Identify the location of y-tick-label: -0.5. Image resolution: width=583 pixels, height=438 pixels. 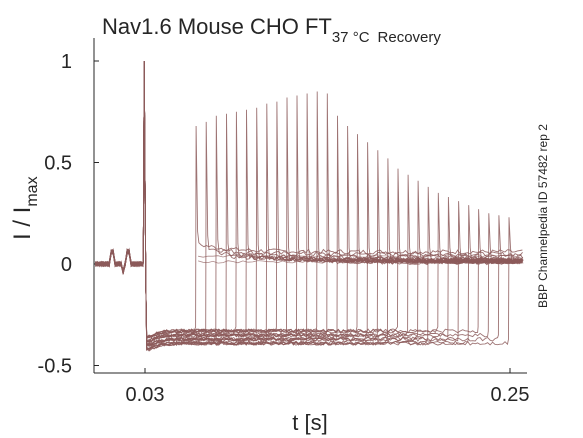
(55, 367).